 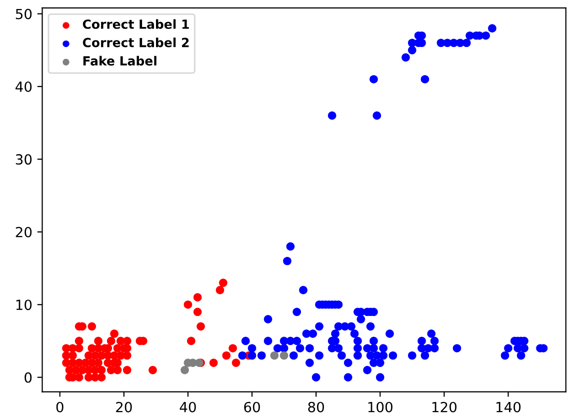 What do you see at coordinates (60, 407) in the screenshot?
I see `x-tick-label: 0` at bounding box center [60, 407].